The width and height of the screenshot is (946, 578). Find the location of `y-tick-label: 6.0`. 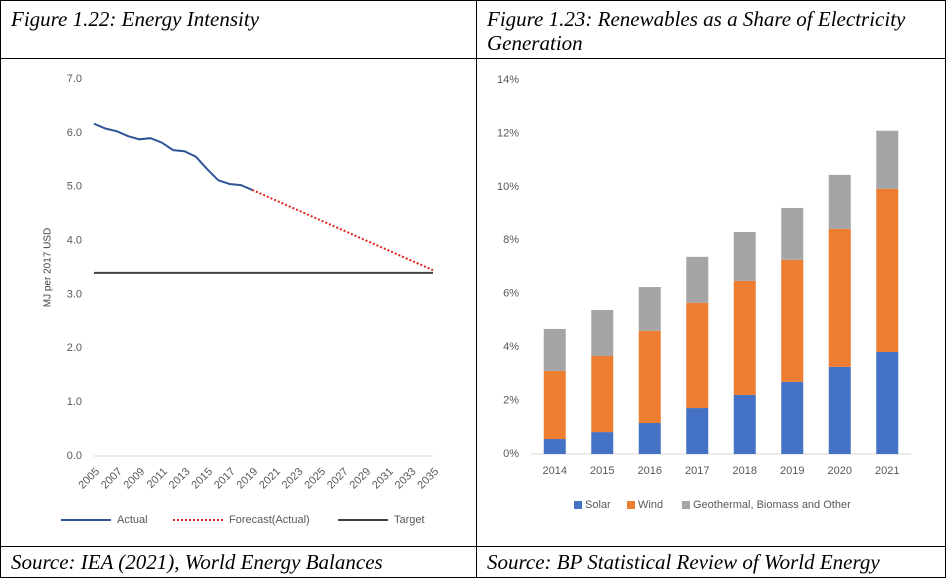

y-tick-label: 6.0 is located at coordinates (74, 133).